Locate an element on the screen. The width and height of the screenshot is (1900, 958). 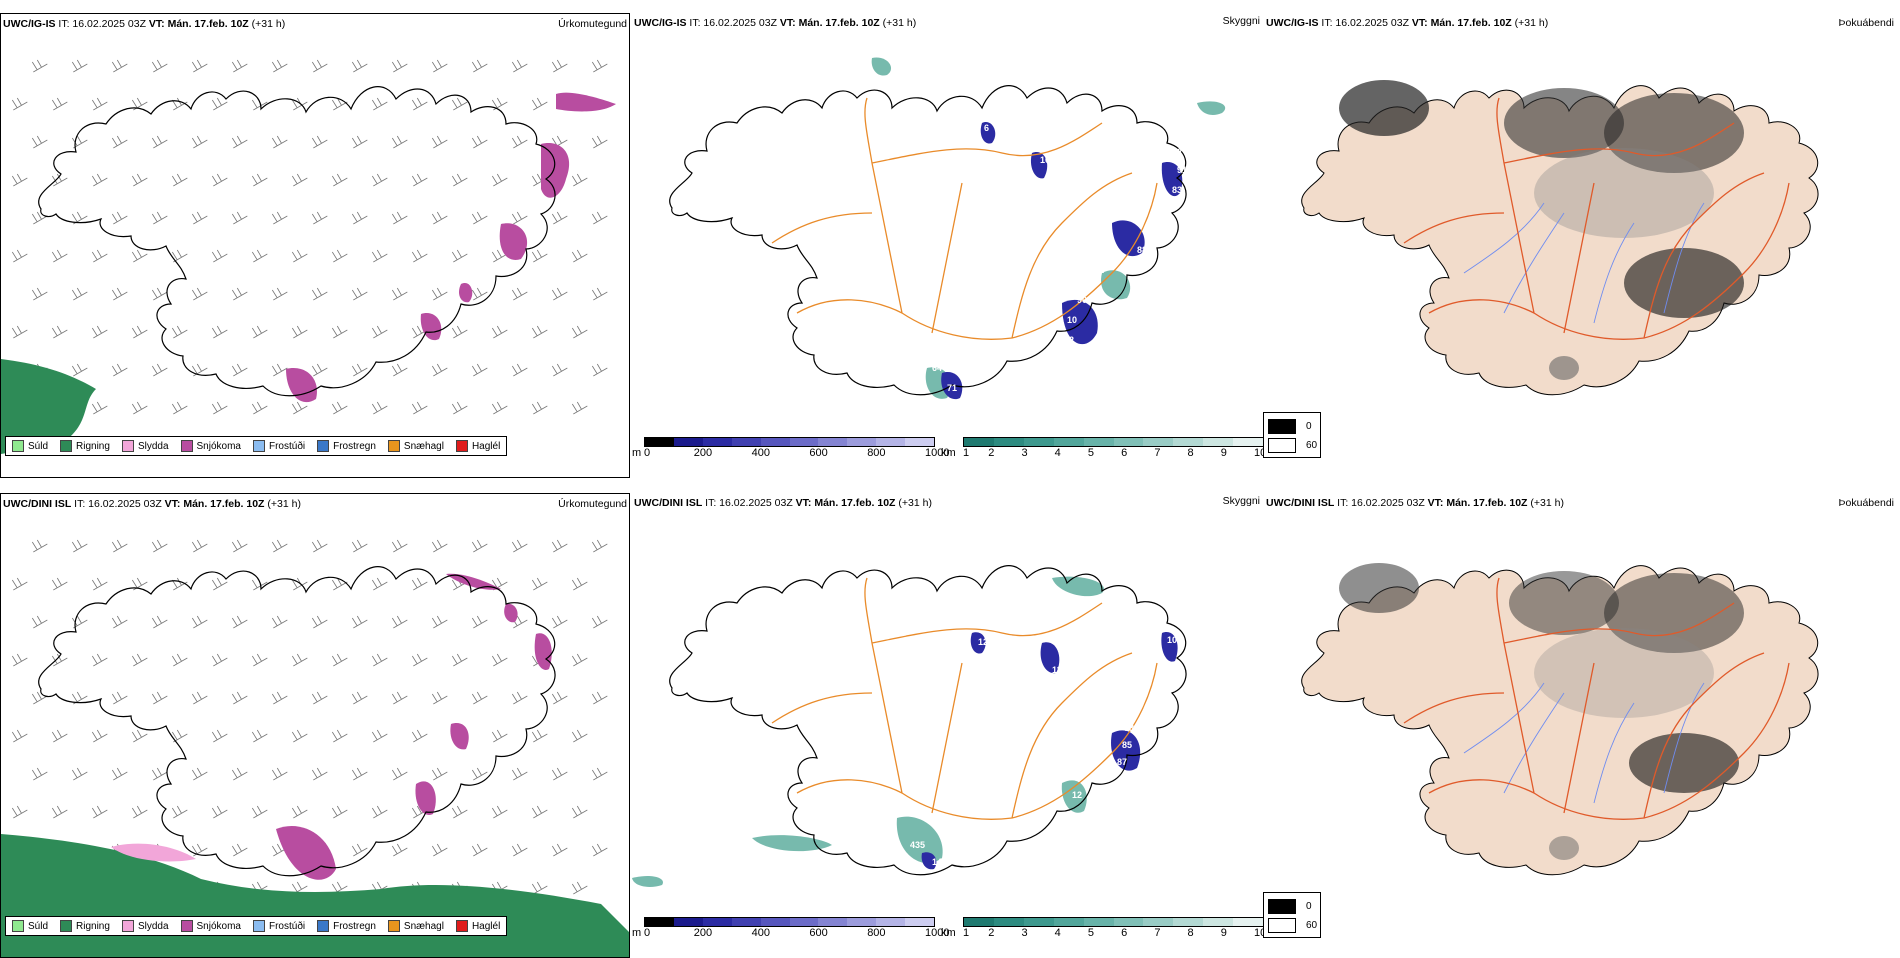
legend-label: Snæhagl is located at coordinates (423, 446).